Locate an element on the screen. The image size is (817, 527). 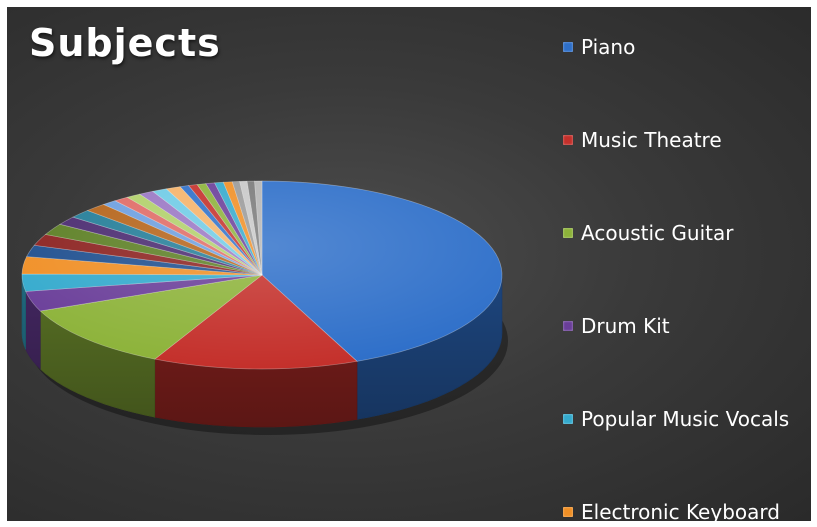
legend-entry: Drum Kit is located at coordinates (616, 326).